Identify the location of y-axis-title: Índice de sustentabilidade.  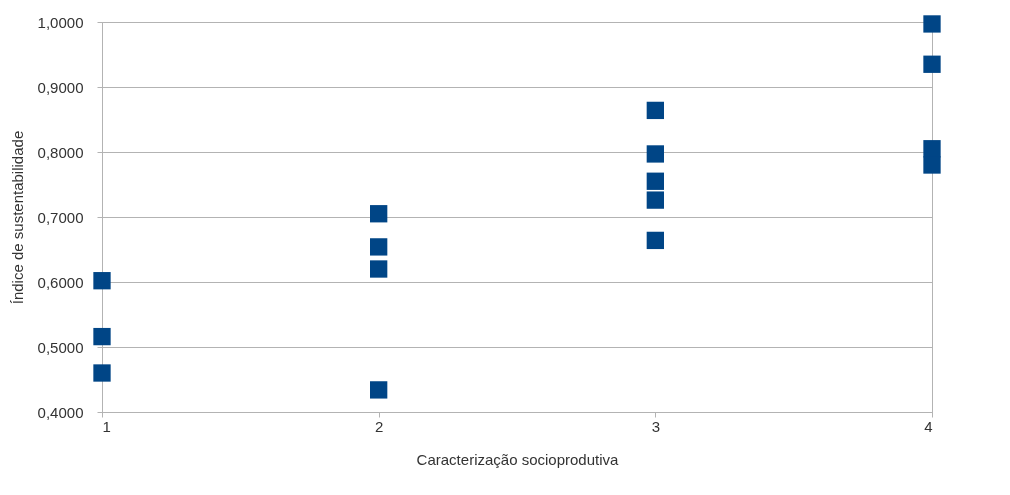
(17, 217).